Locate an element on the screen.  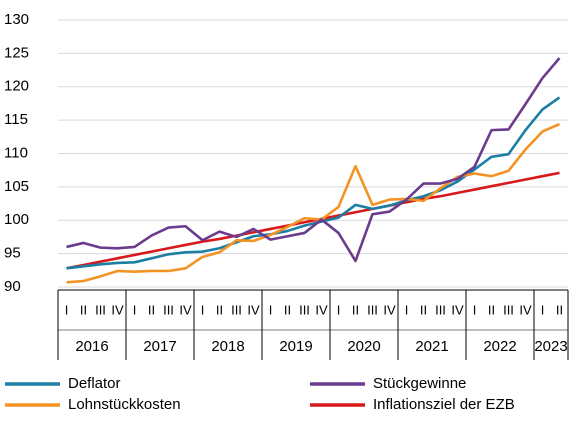
legend-label: Deflator is located at coordinates (94, 383).